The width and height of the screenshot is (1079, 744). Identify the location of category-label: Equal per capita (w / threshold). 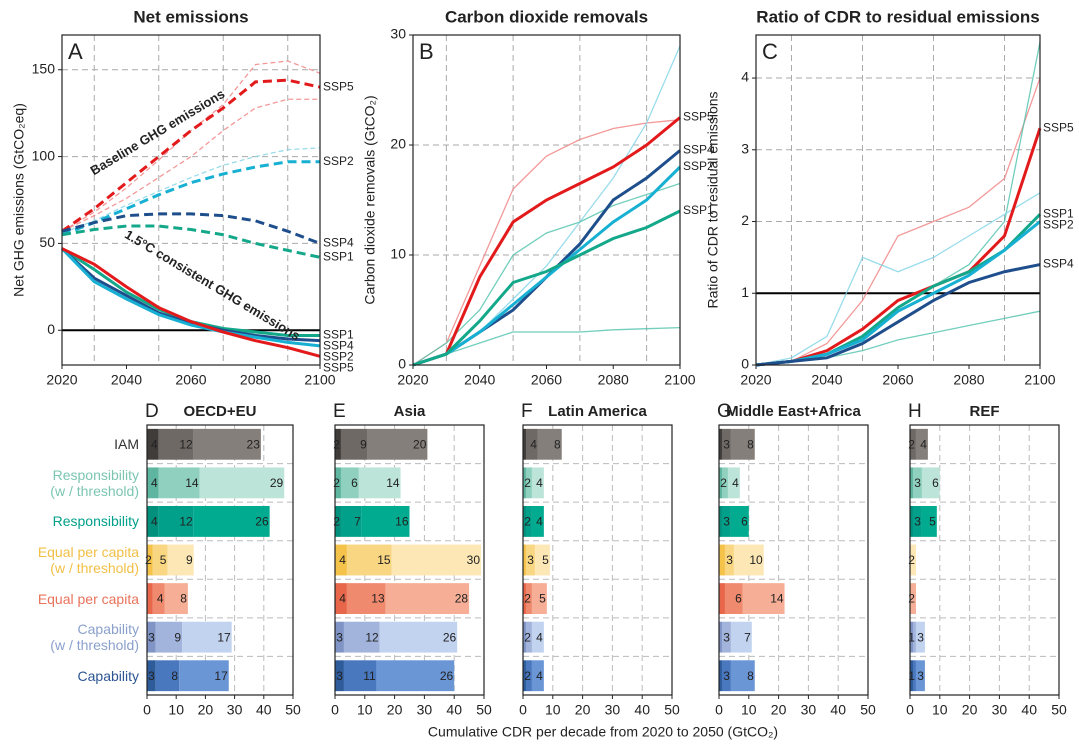
(88, 560).